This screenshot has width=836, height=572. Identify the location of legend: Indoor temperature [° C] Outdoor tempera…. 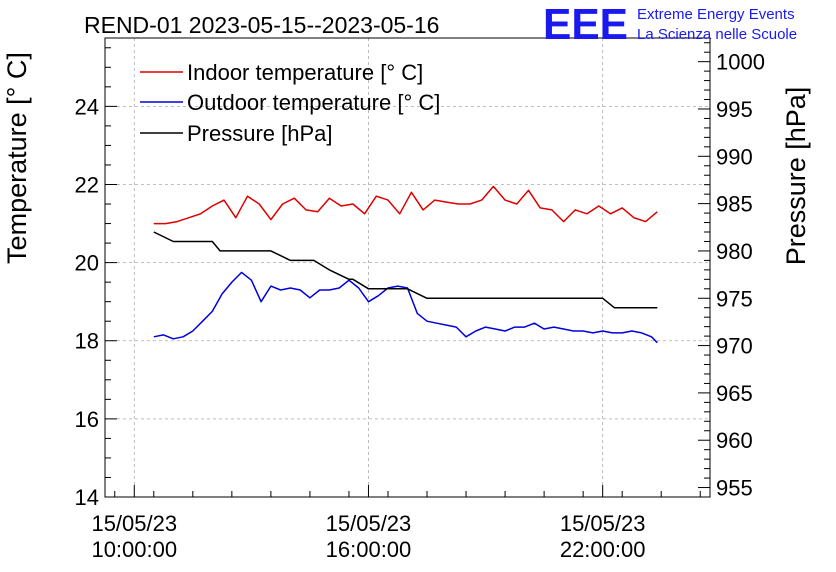
(290, 103).